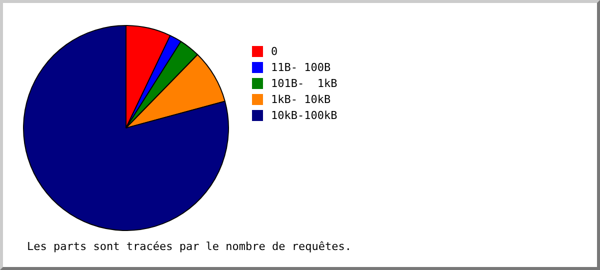 The width and height of the screenshot is (600, 270). What do you see at coordinates (301, 67) in the screenshot?
I see `legend-label: 11B- 100B` at bounding box center [301, 67].